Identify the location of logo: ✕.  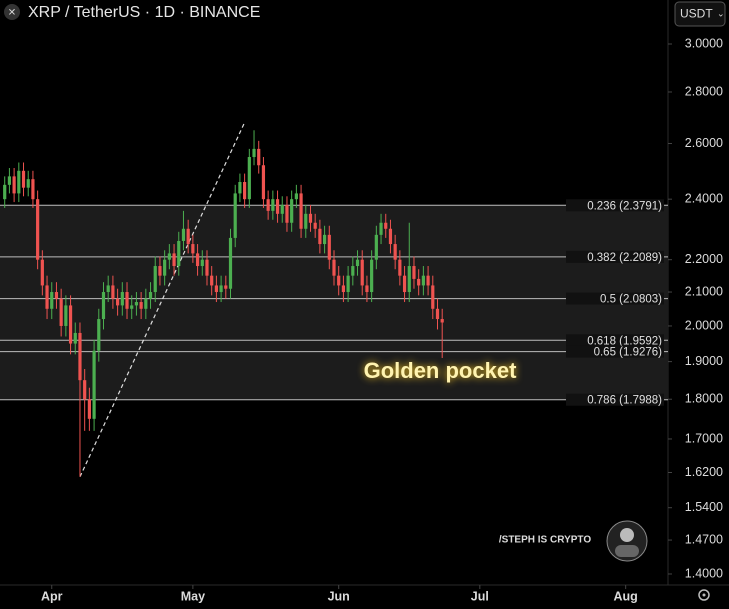
(12, 12).